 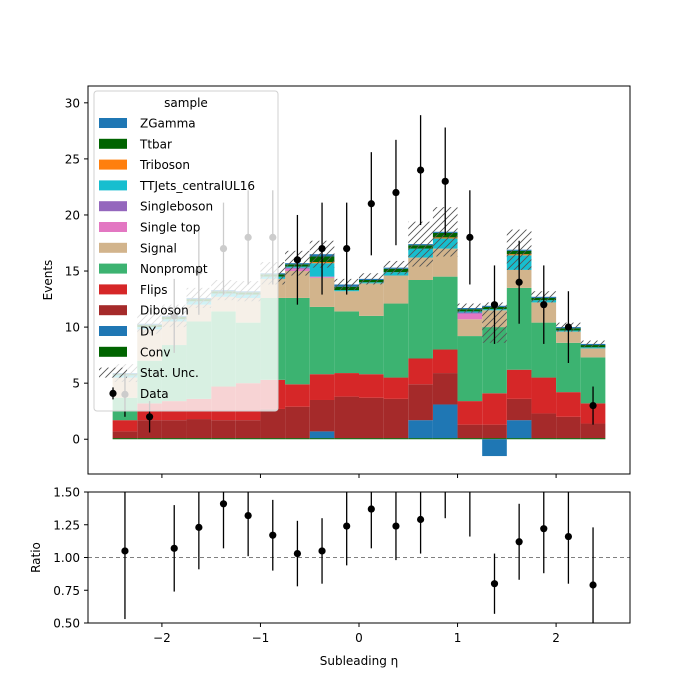 What do you see at coordinates (113, 289) in the screenshot?
I see `legend-swatch-flips` at bounding box center [113, 289].